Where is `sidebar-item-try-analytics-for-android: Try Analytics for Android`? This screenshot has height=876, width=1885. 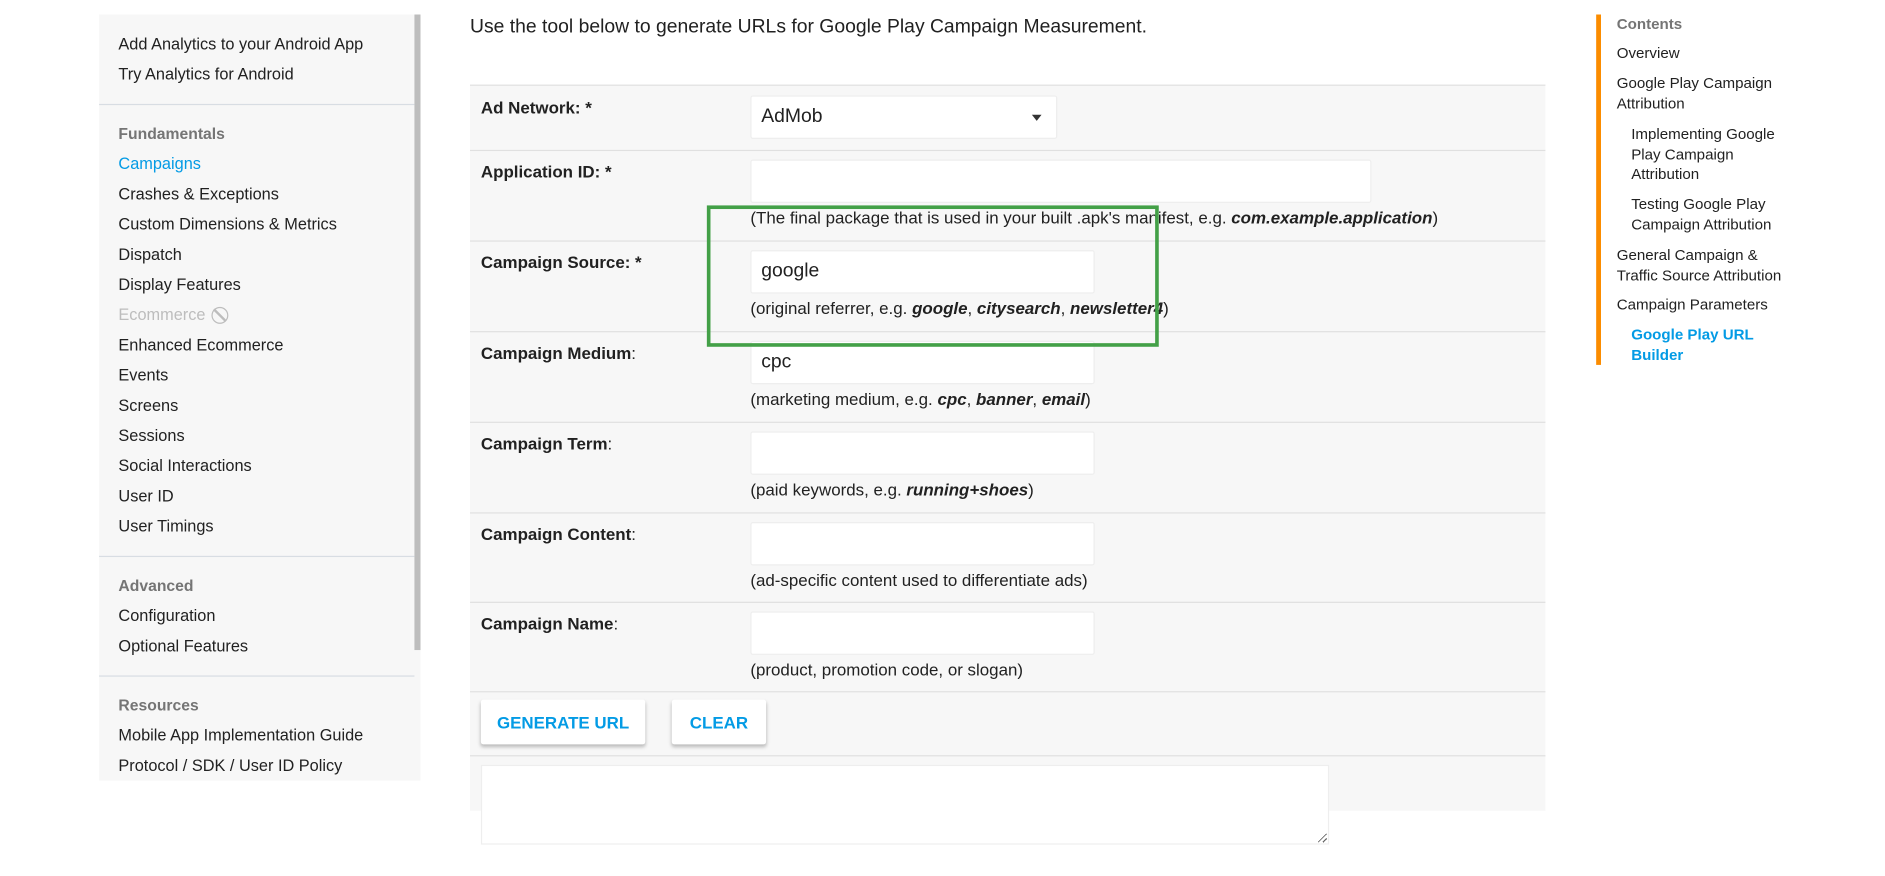 sidebar-item-try-analytics-for-android: Try Analytics for Android is located at coordinates (206, 74).